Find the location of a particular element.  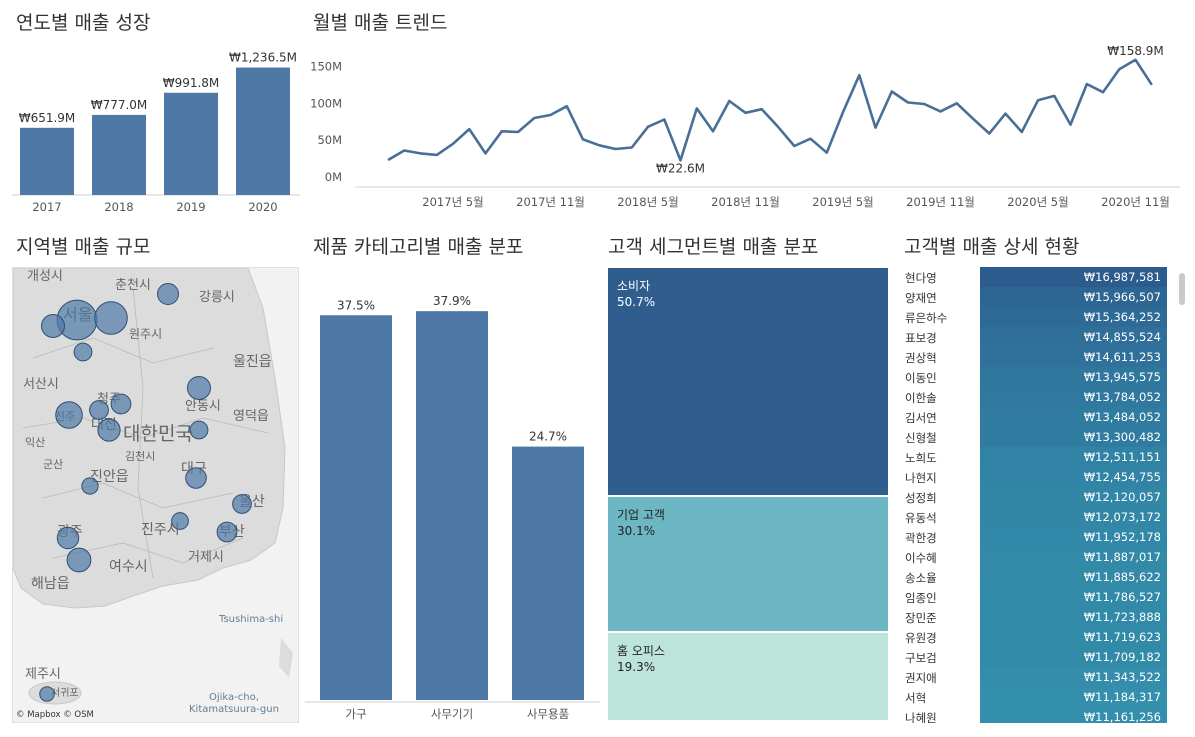

table-row: 권지애 ₩11,343,522 is located at coordinates (1035, 677).